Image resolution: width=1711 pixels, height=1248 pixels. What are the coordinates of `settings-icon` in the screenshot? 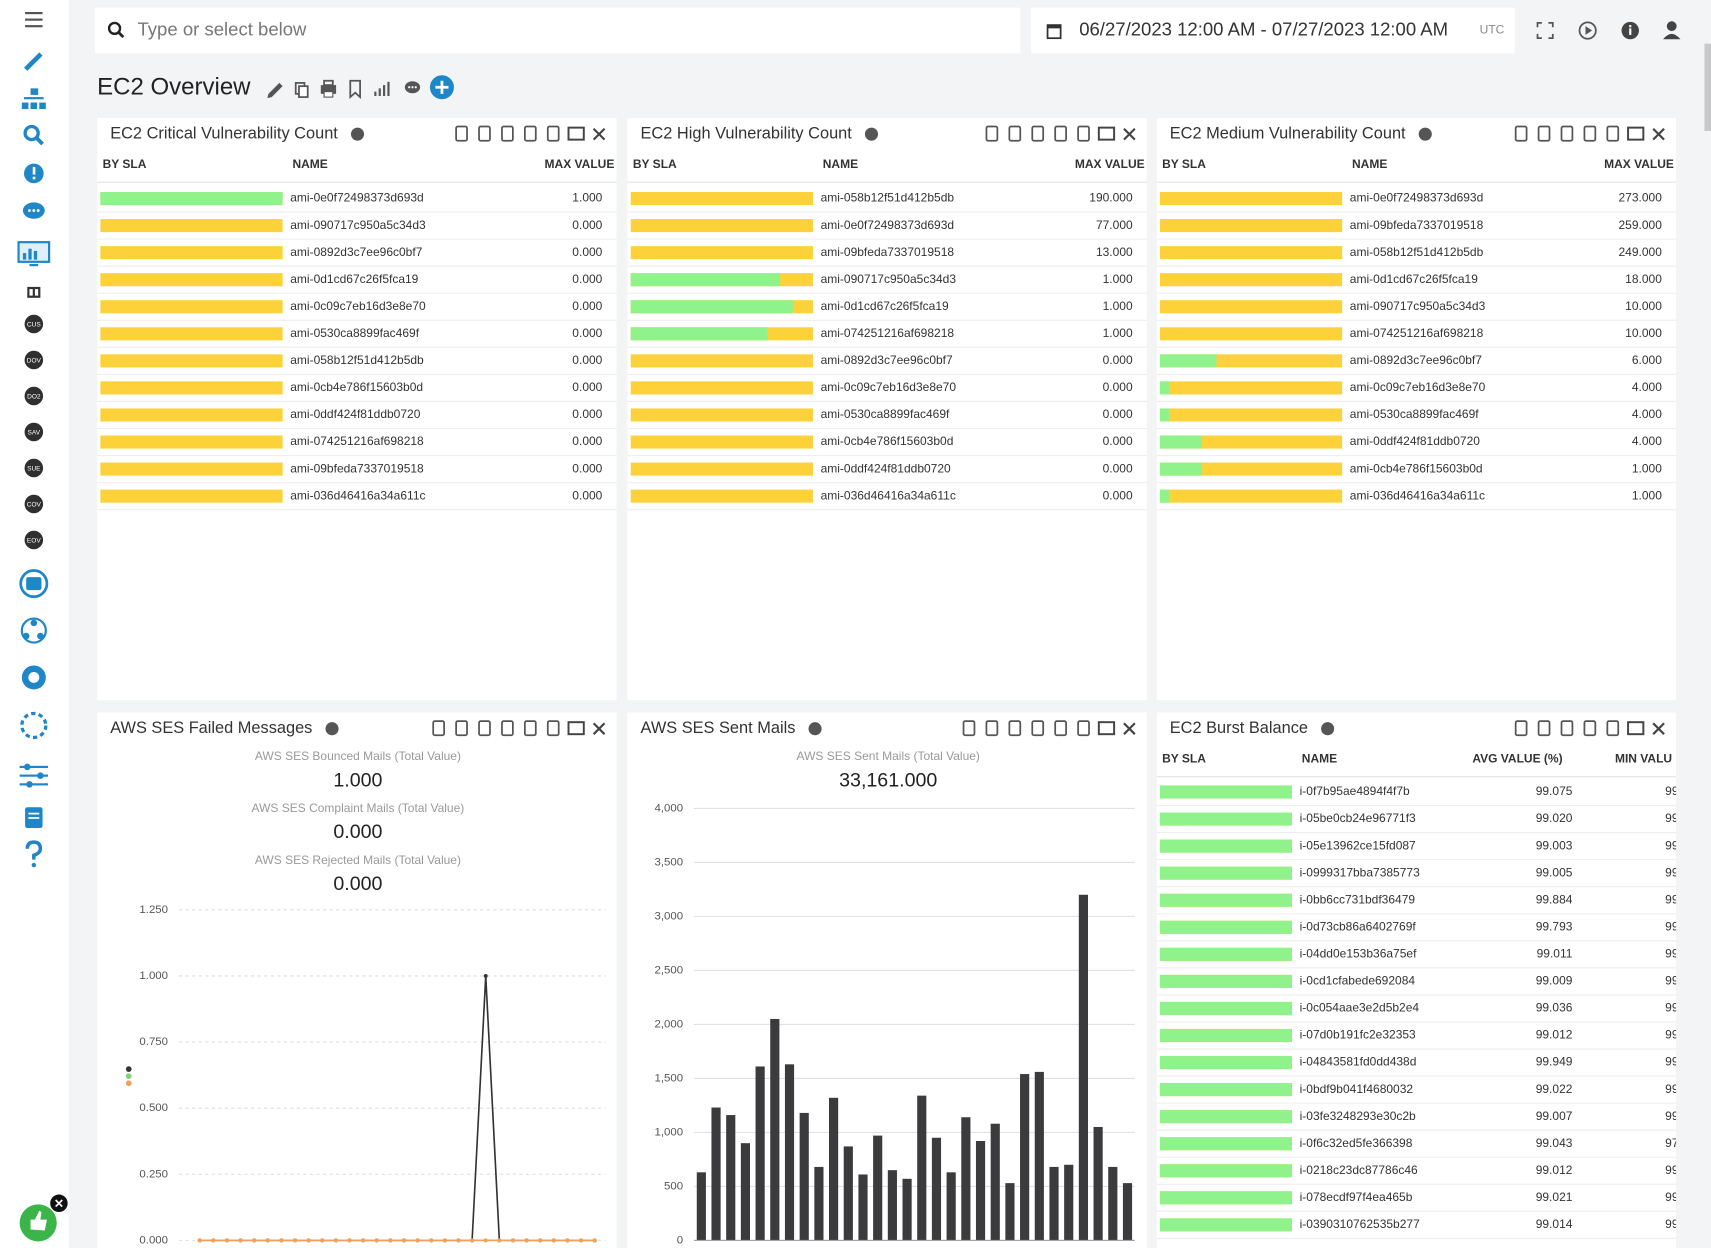 It's located at (33, 677).